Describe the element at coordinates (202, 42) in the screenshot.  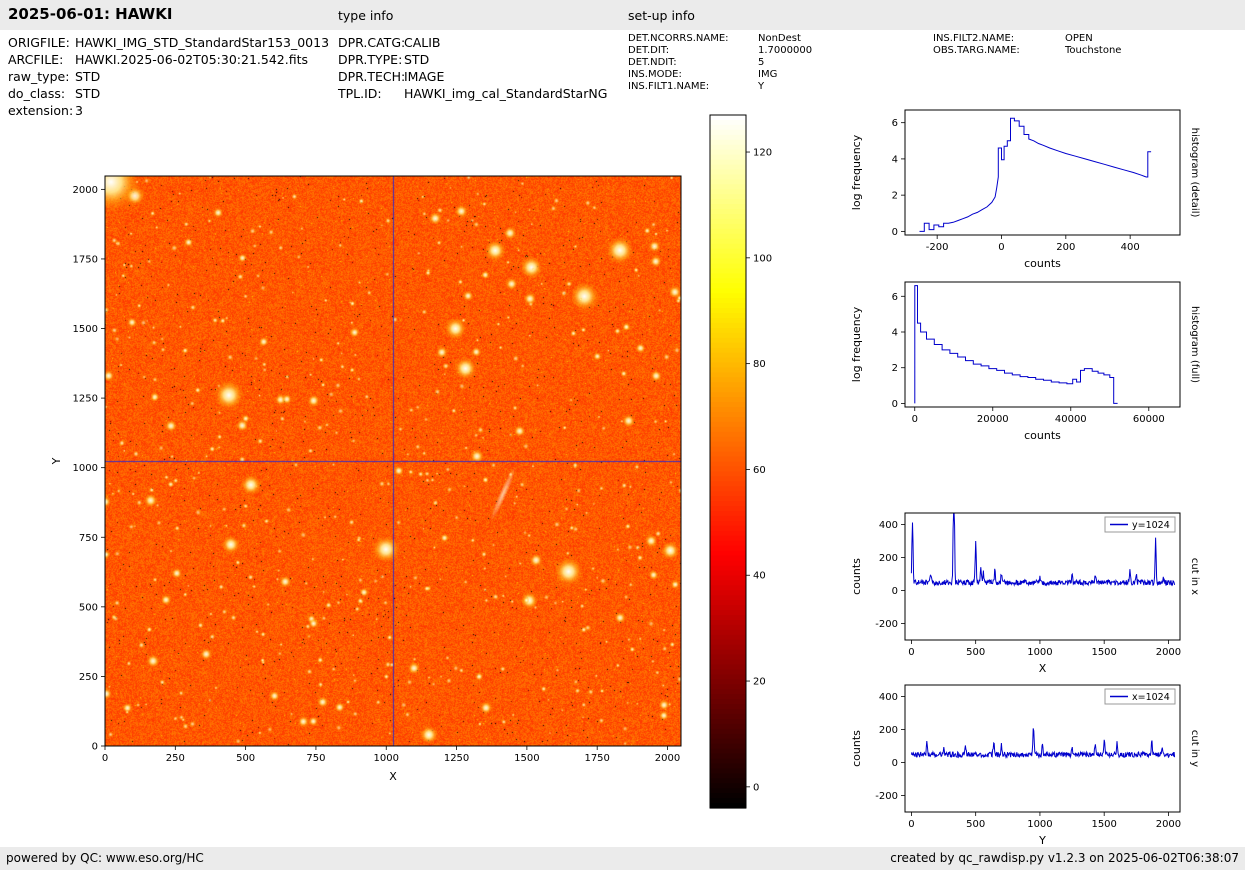
I see `field-value: HAWKI_IMG_STD_StandardStar153_0013` at that location.